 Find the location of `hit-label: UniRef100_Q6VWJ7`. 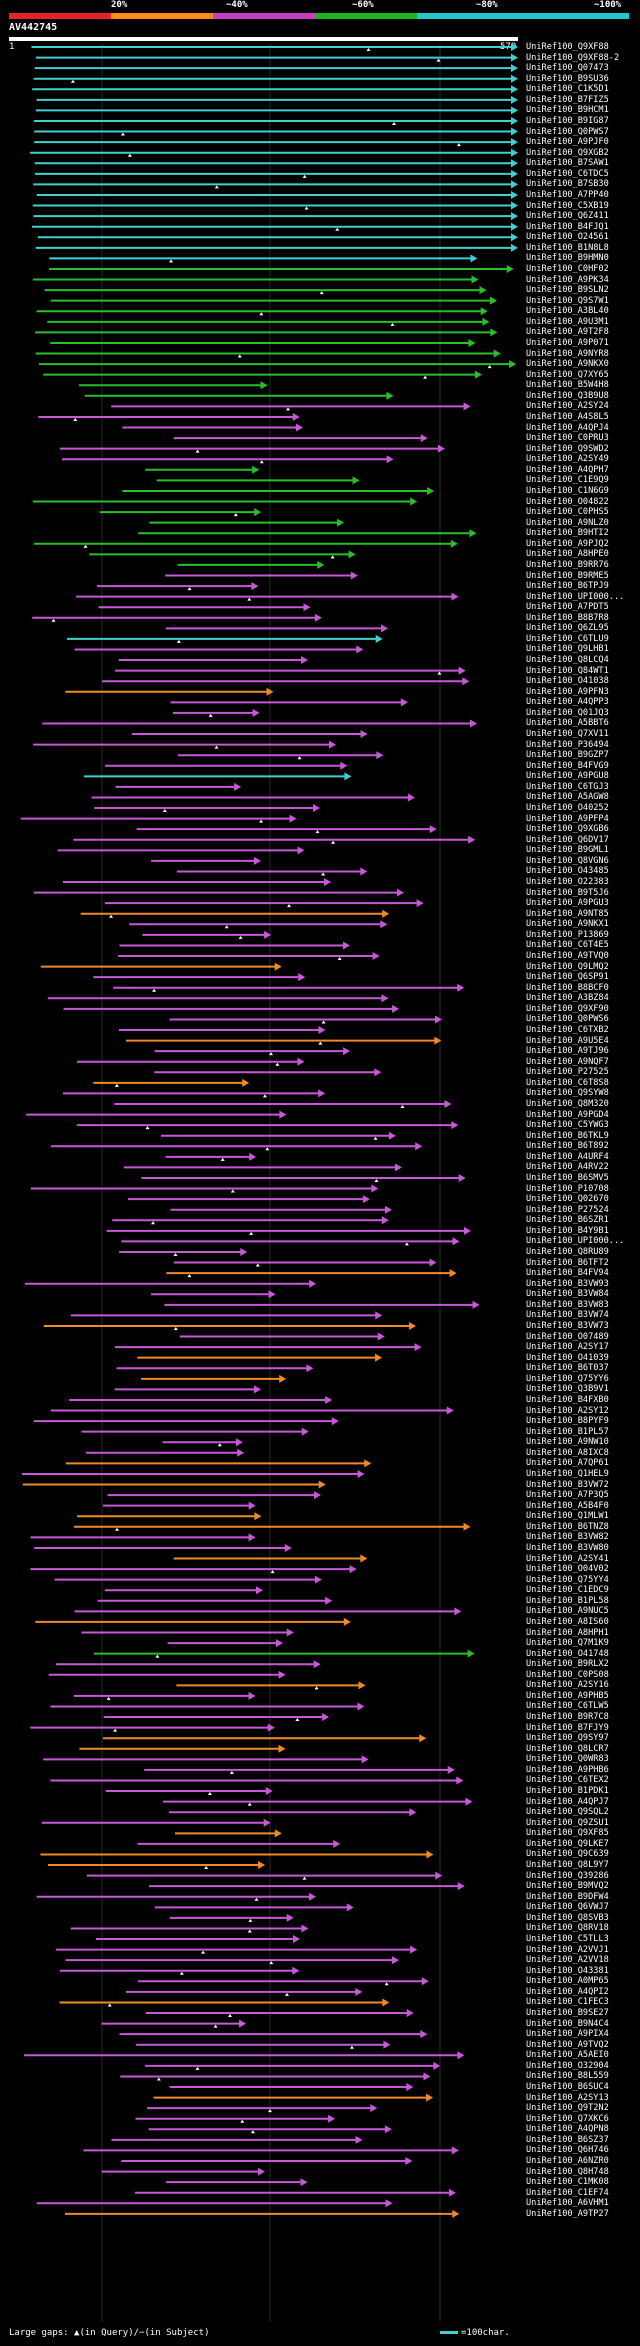

hit-label: UniRef100_Q6VWJ7 is located at coordinates (567, 1907).